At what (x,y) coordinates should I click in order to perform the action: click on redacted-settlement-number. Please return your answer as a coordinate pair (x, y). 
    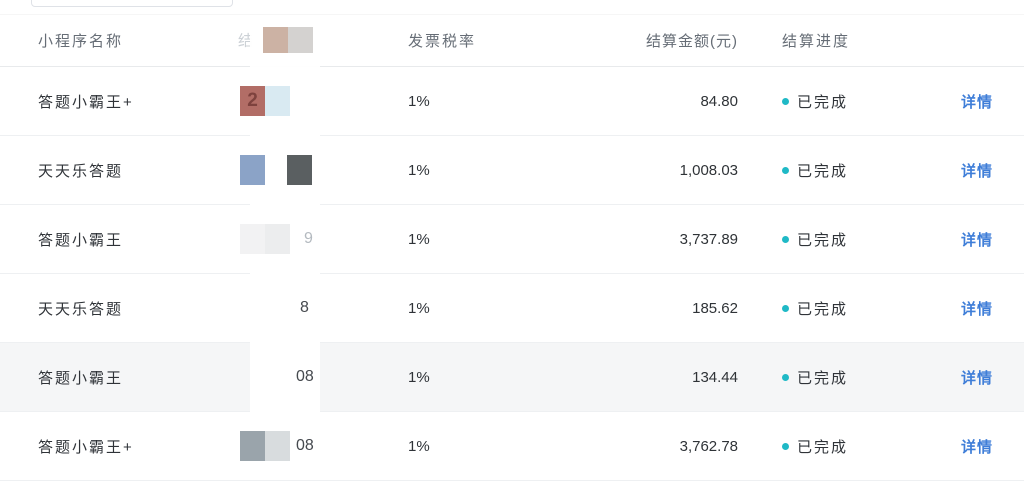
    Looking at the image, I should click on (323, 170).